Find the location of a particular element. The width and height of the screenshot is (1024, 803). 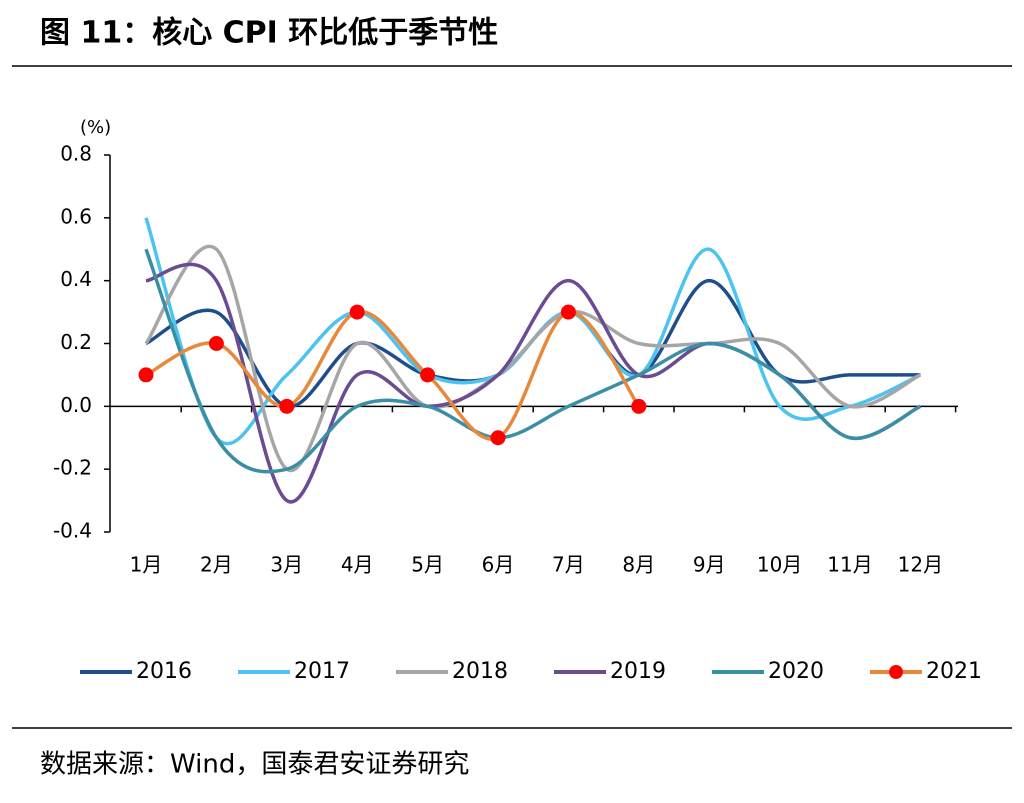

x-tick-label: 4月 is located at coordinates (357, 565).